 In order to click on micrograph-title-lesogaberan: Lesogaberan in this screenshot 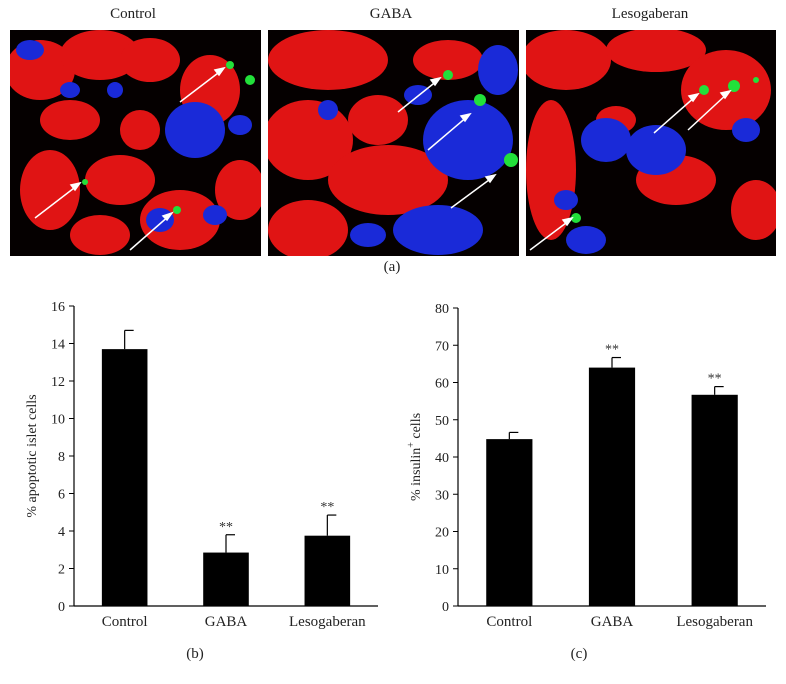, I will do `click(650, 14)`.